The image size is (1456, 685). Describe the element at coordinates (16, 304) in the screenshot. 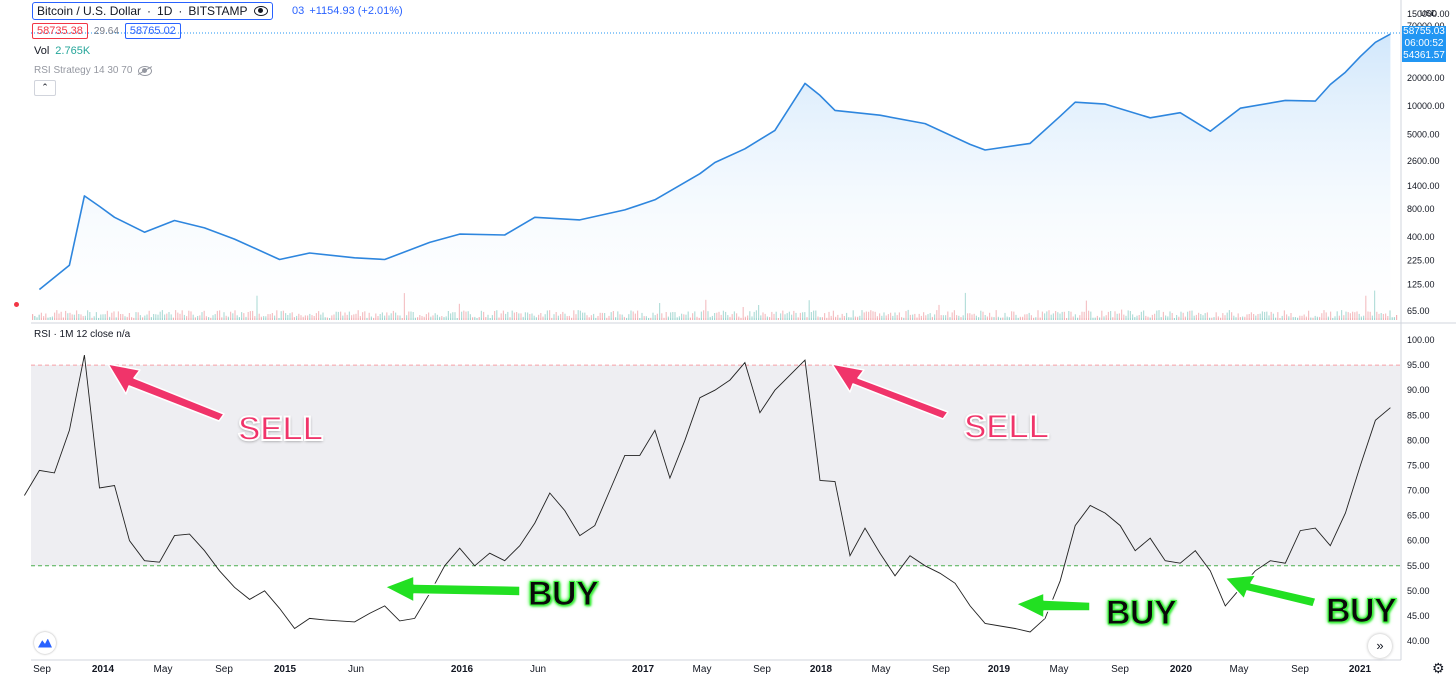

I see `alert-dot-icon` at that location.